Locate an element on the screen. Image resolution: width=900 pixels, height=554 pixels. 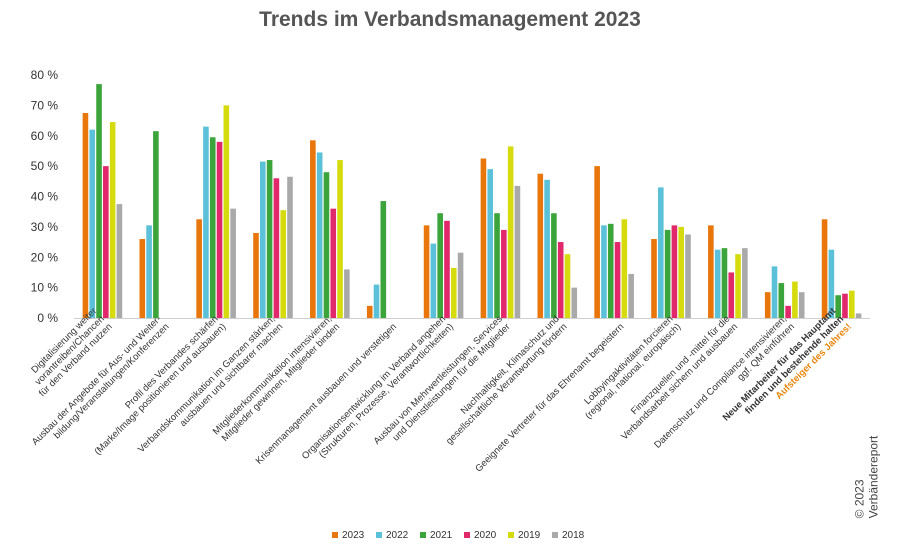
legend-label-2019: 2019 is located at coordinates (529, 535).